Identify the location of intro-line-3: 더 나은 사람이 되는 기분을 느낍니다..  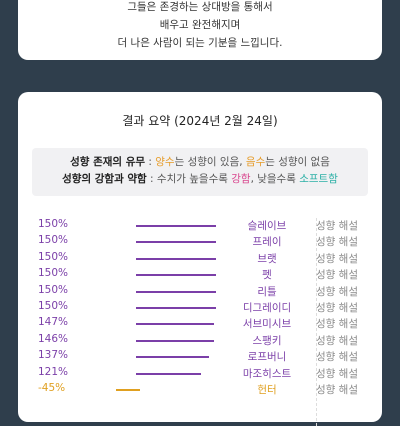
(200, 43).